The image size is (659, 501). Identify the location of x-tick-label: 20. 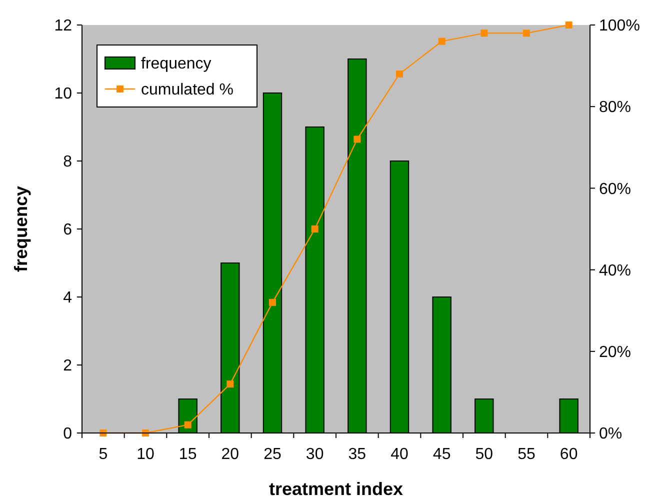
(230, 454).